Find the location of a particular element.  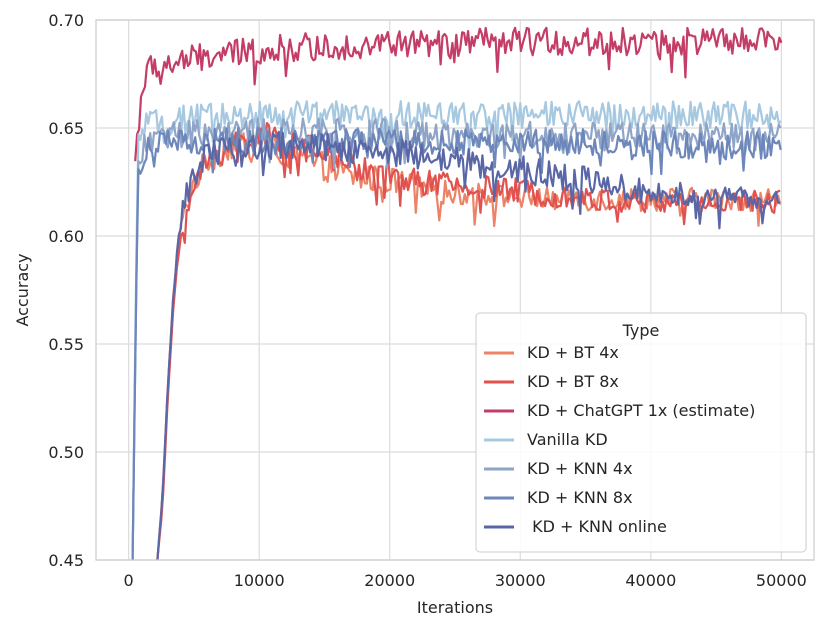

legend-label: KD + KNN 4x is located at coordinates (580, 468).